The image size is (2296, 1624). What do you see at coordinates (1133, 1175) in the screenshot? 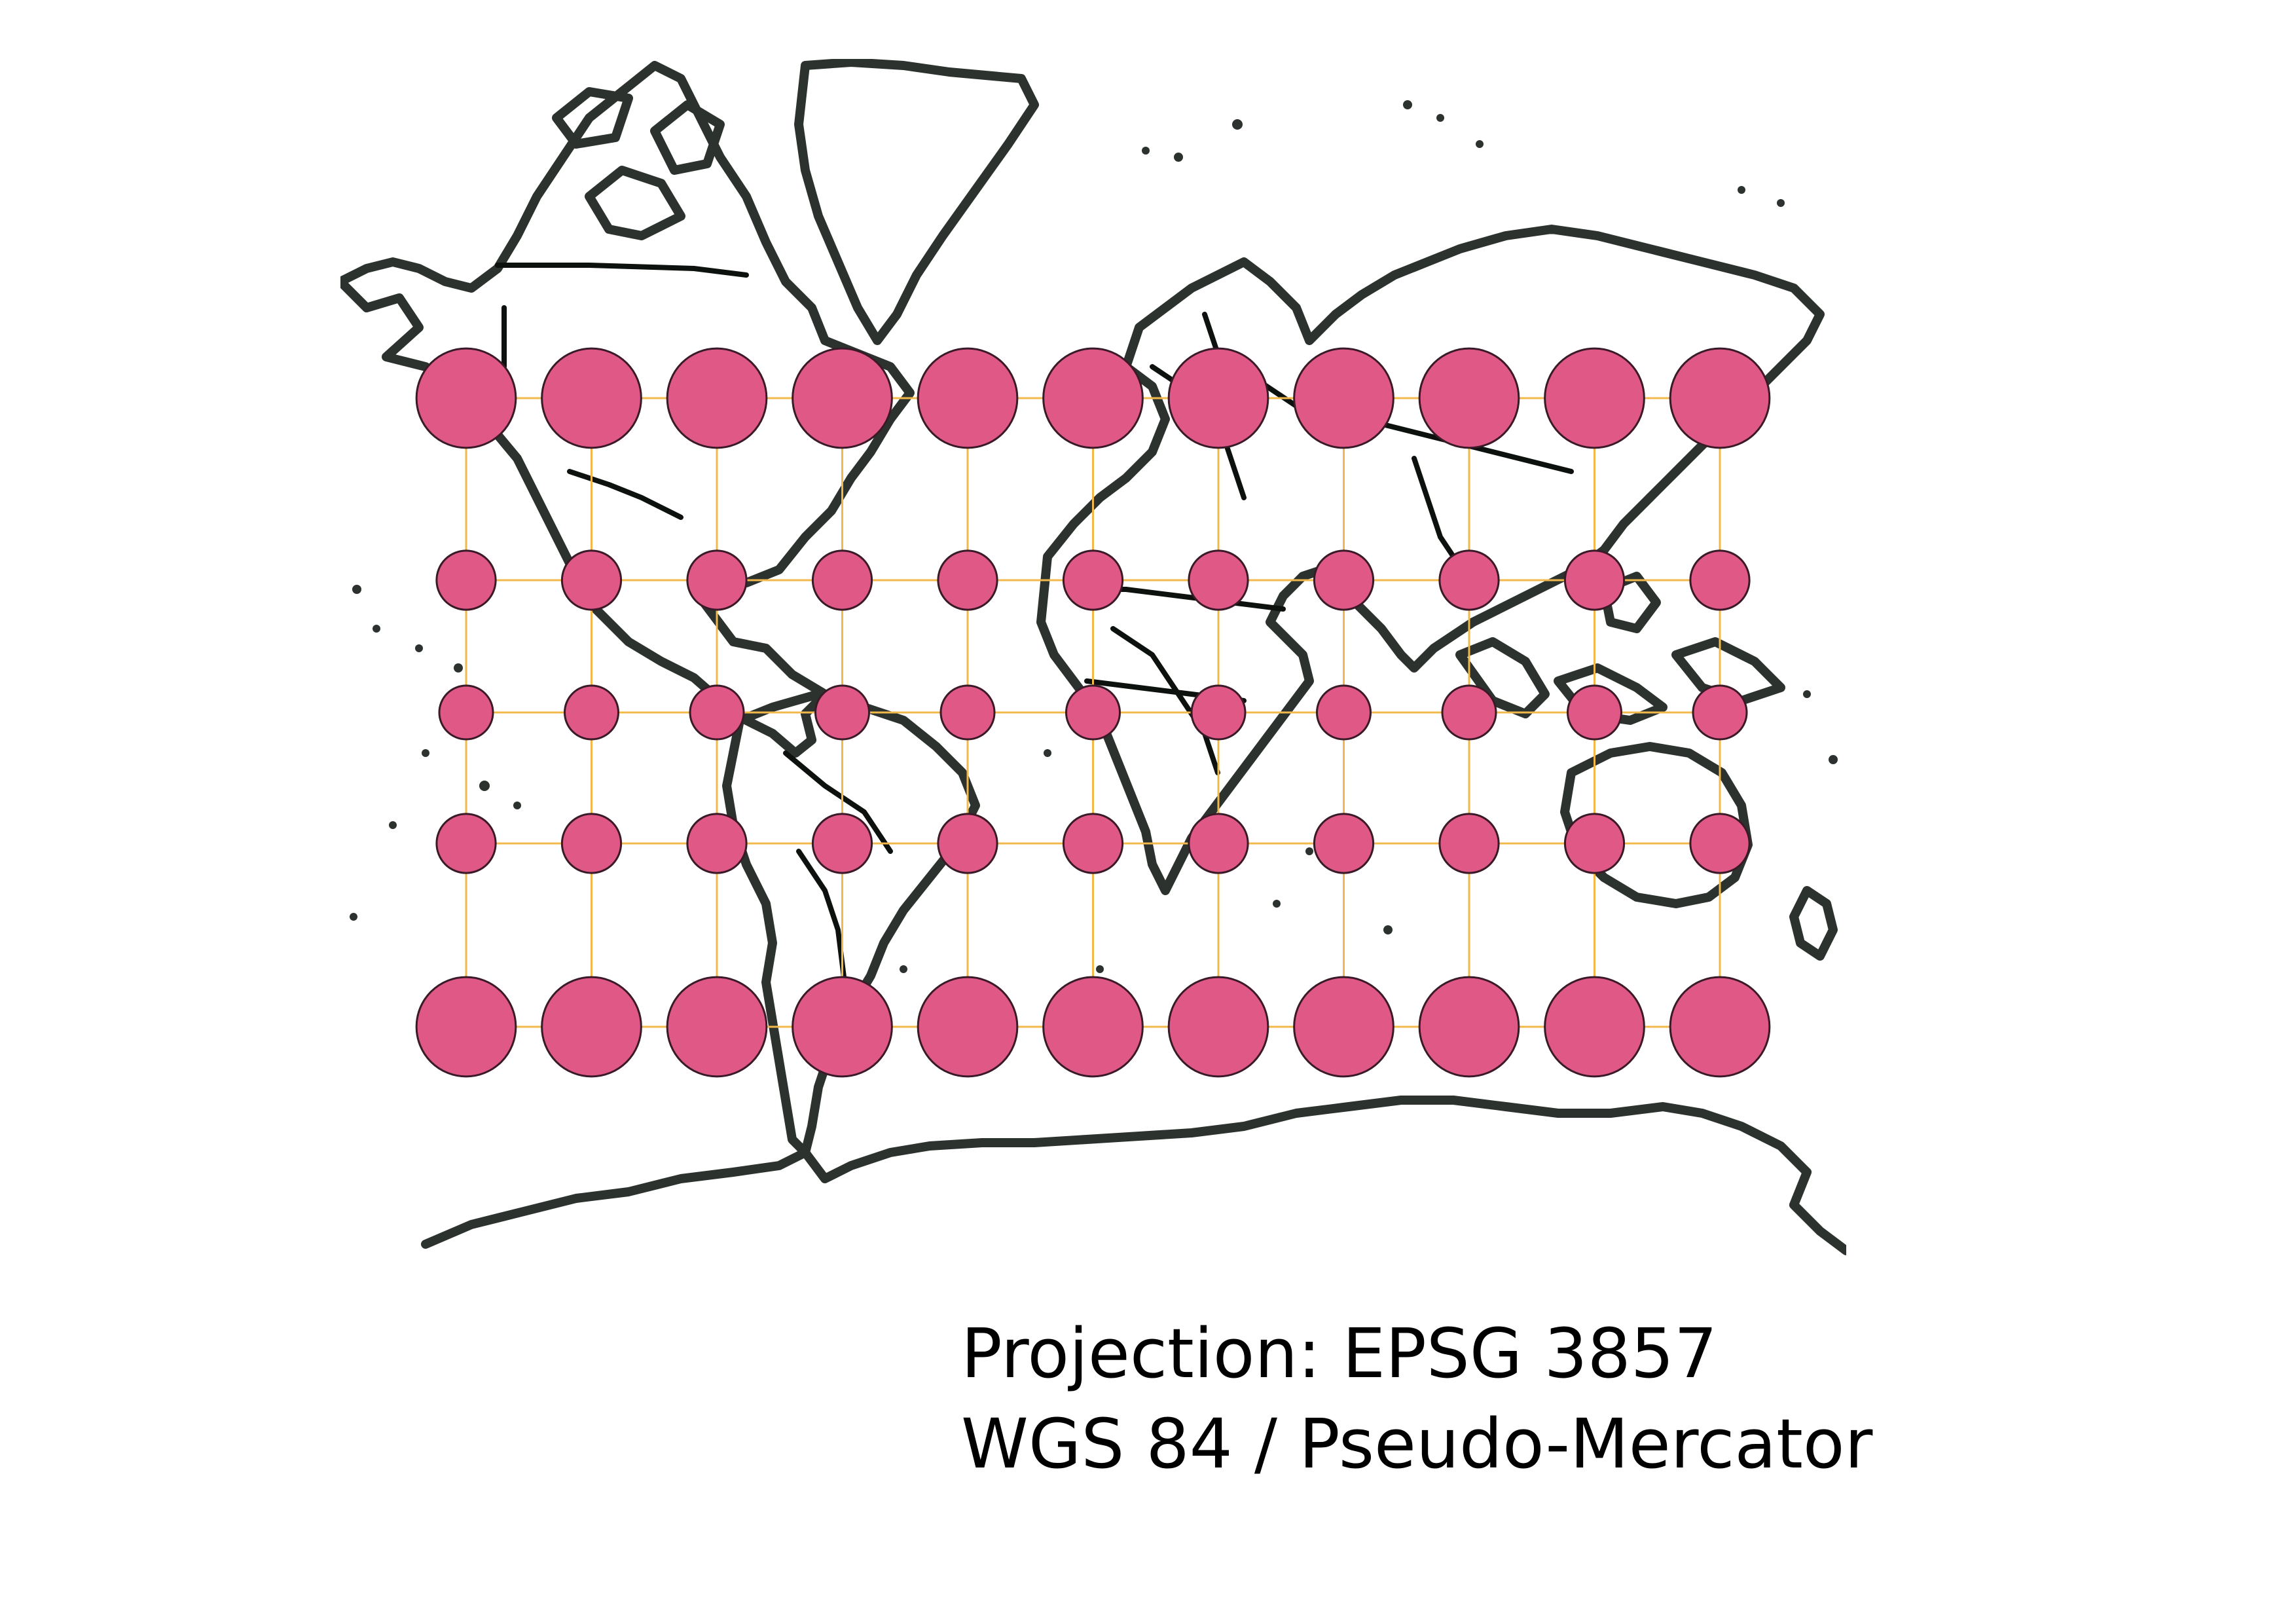
I see `coastline-antarctica` at bounding box center [1133, 1175].